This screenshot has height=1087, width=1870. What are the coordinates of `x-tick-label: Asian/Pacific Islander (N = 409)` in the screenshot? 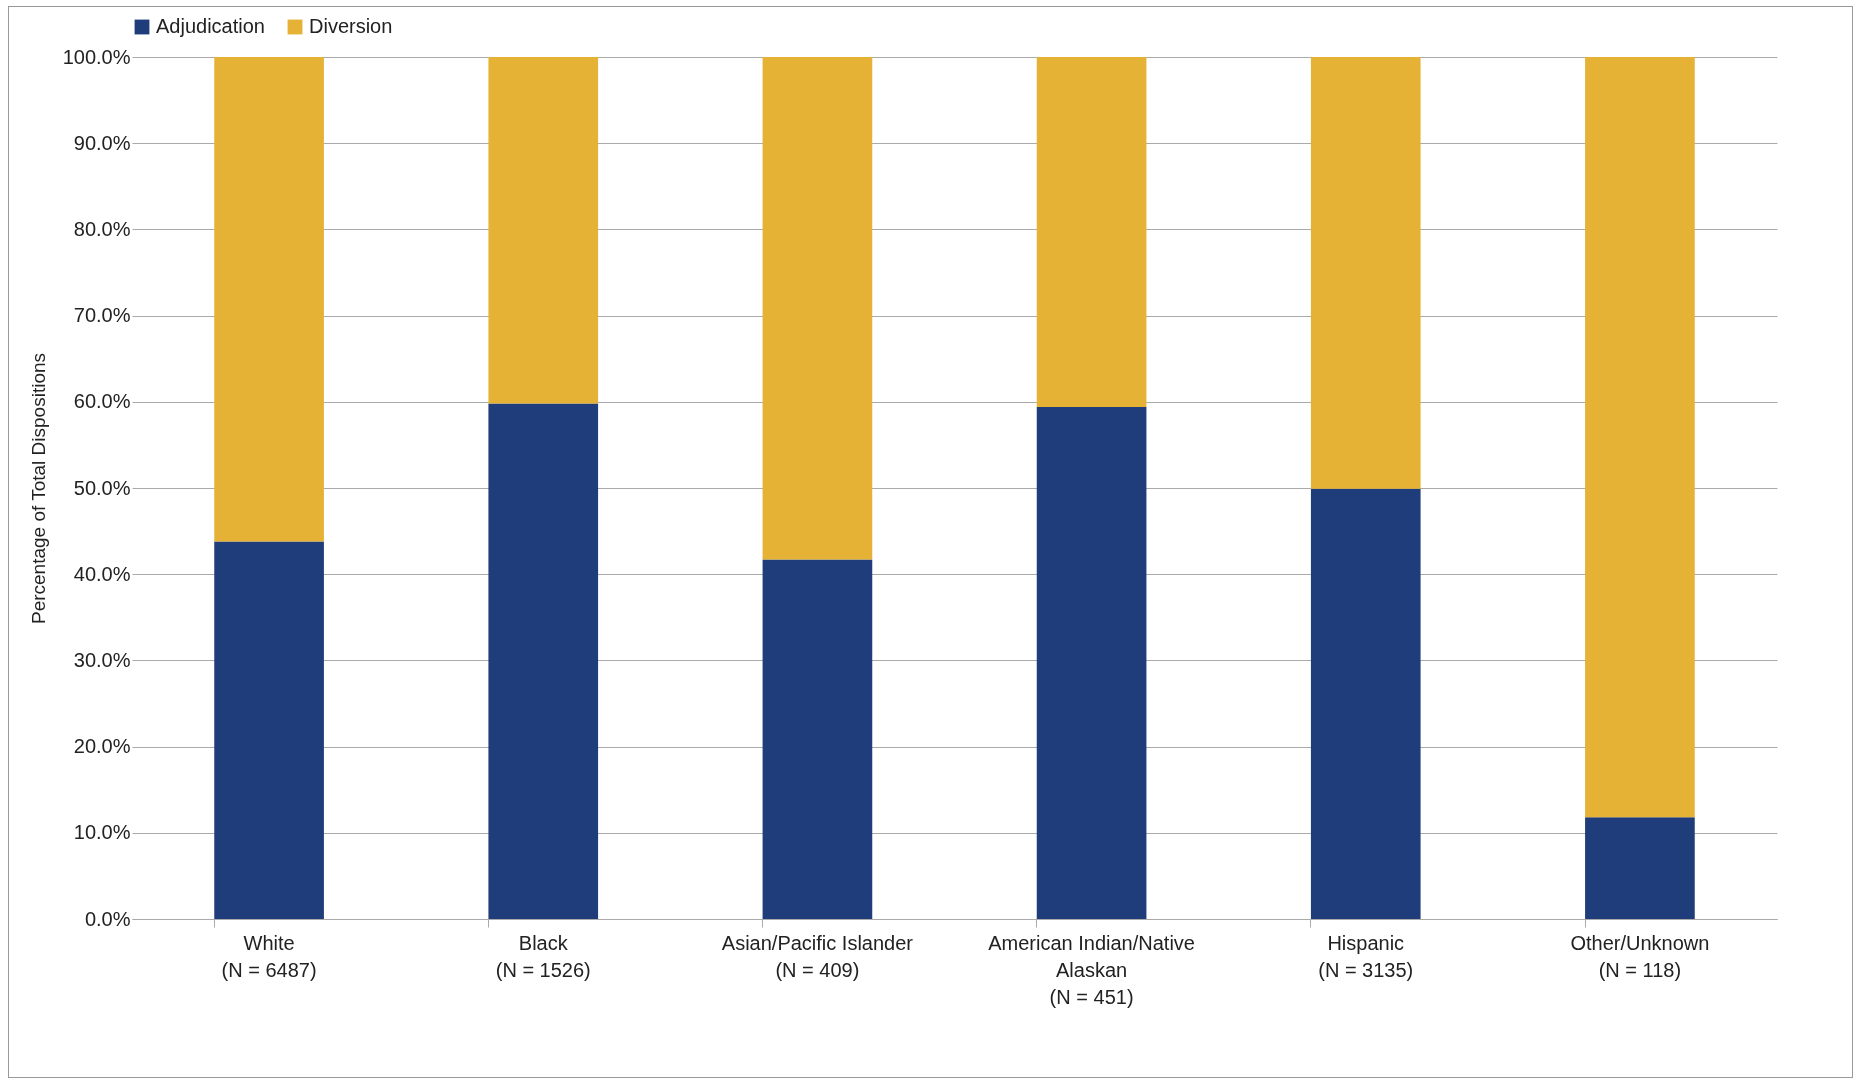 It's located at (817, 956).